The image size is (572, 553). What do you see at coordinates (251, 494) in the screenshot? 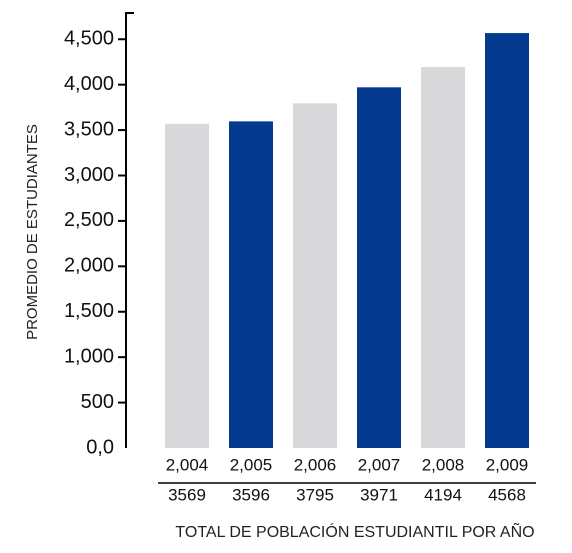
I see `data-value-label: 3596` at bounding box center [251, 494].